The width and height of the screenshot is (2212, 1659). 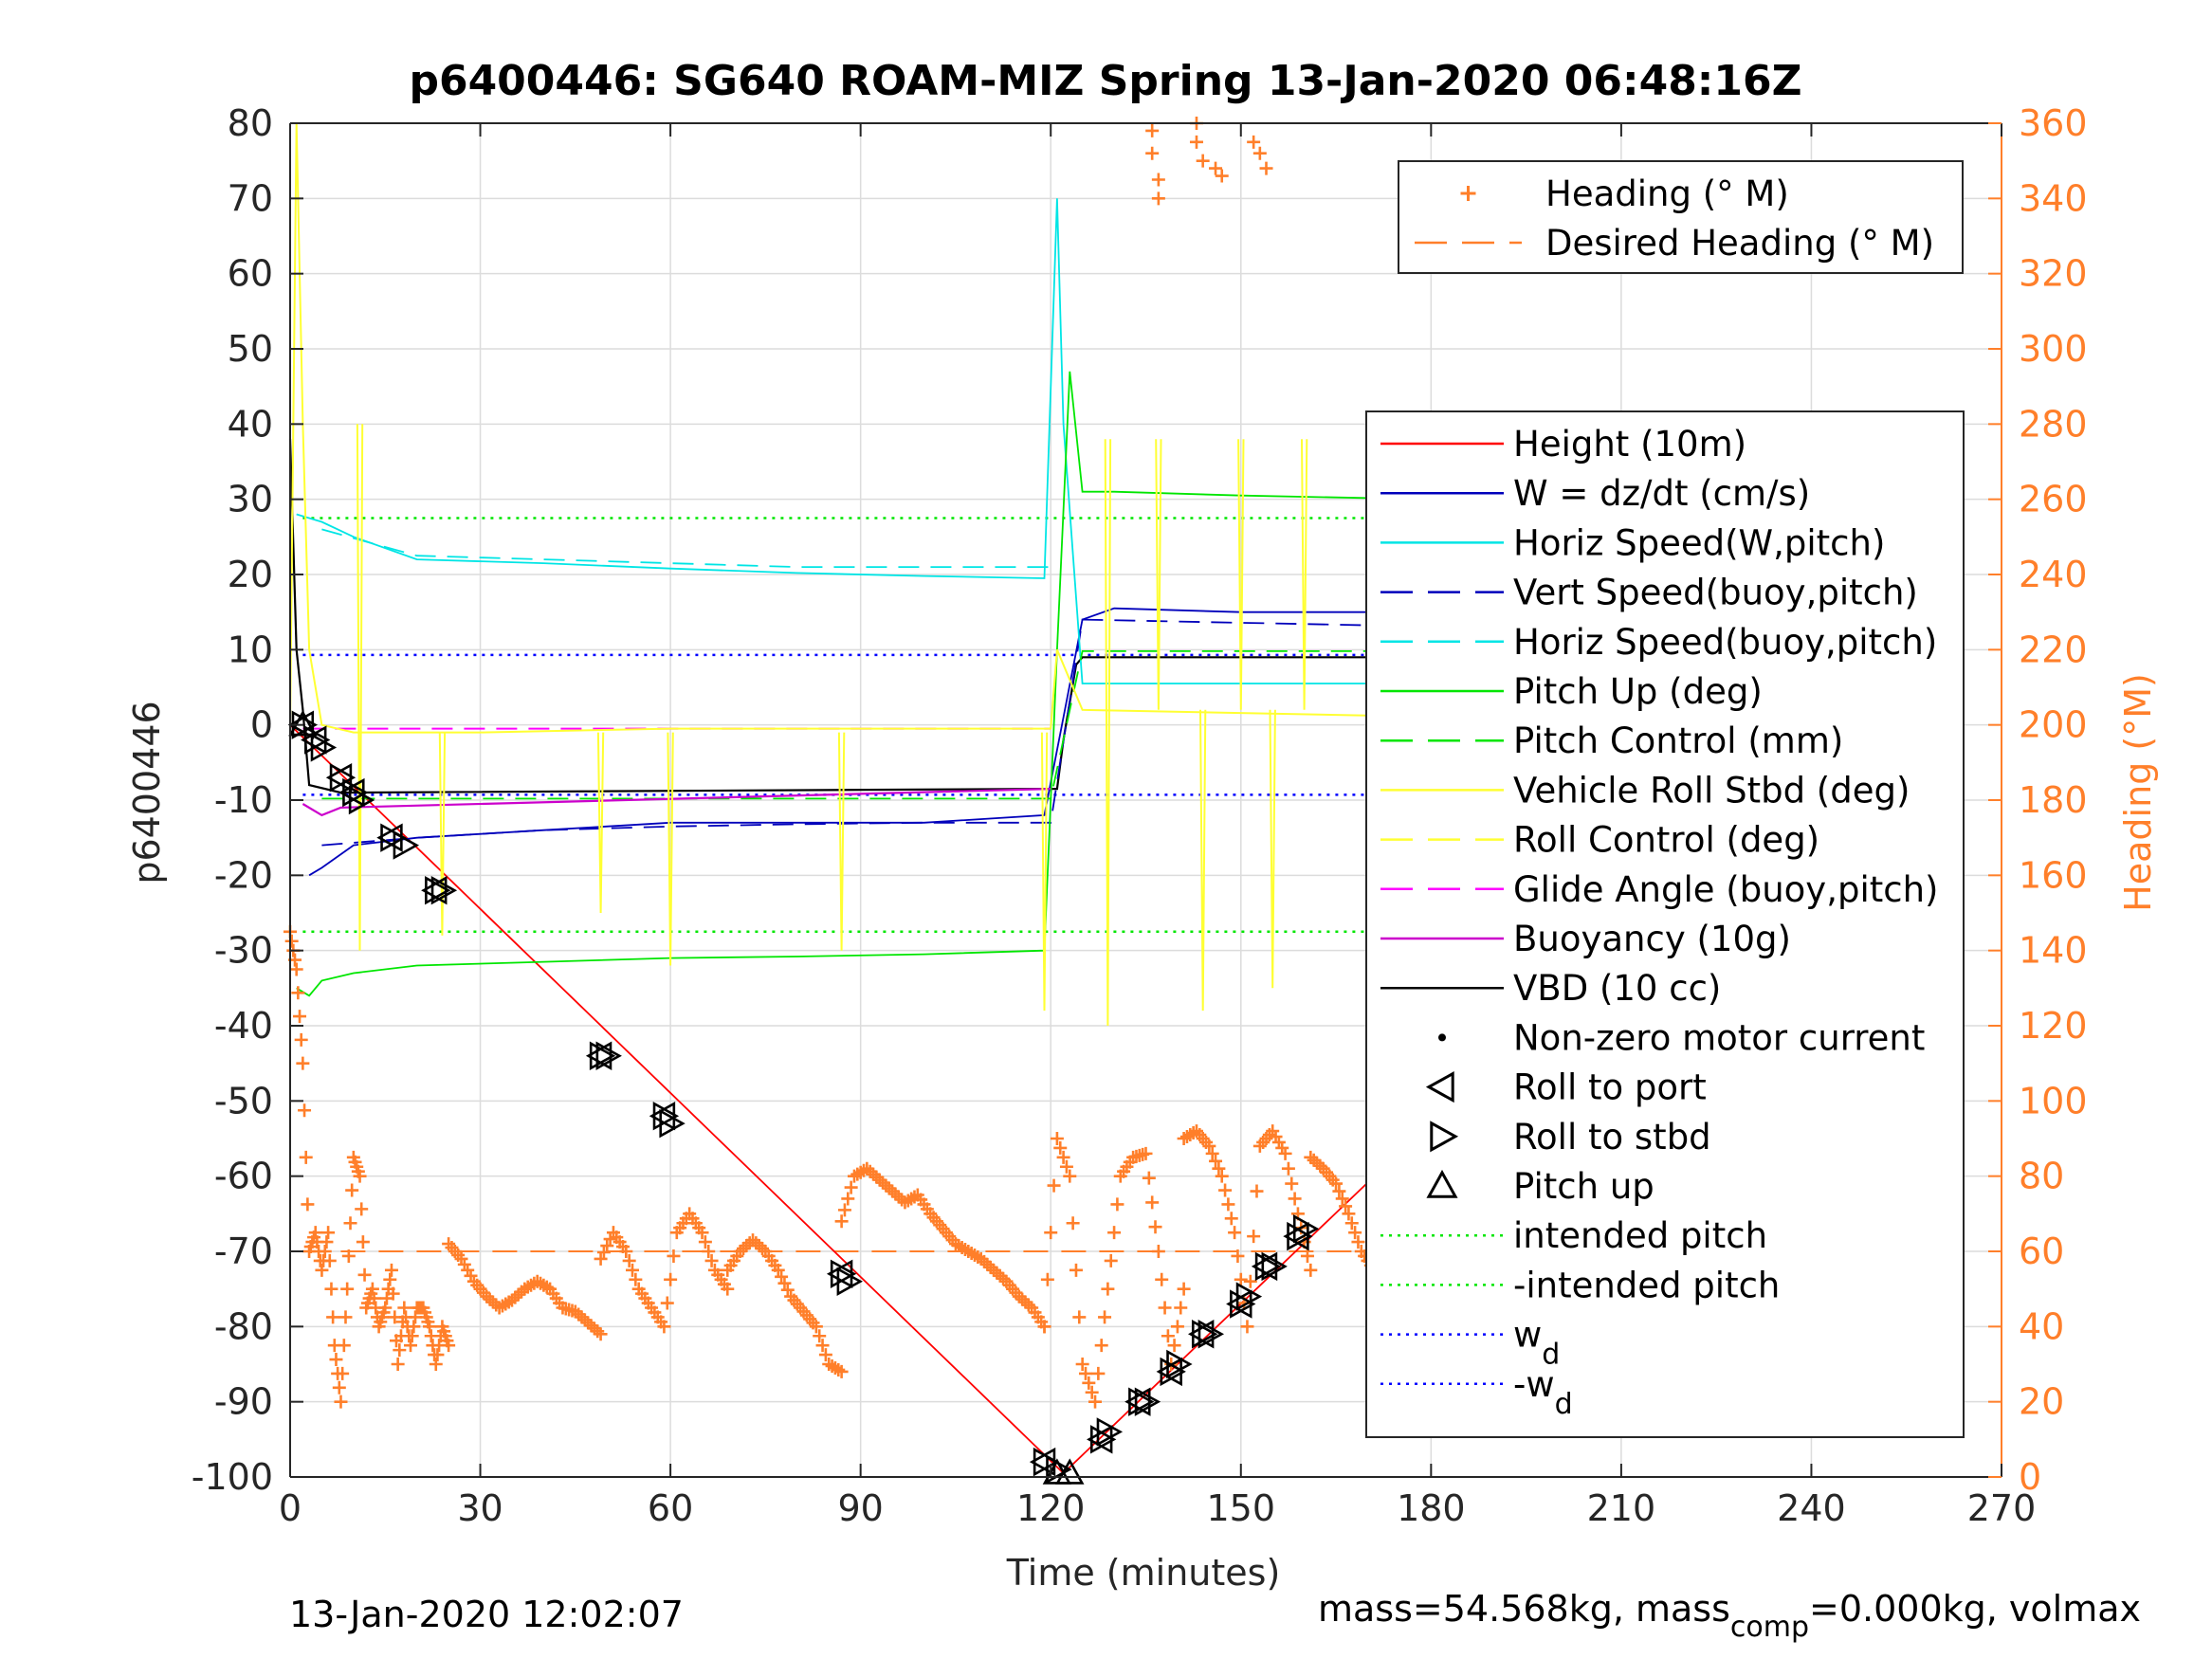 What do you see at coordinates (1715, 593) in the screenshot?
I see `legend-label: Vert Speed(buoy,pitch)` at bounding box center [1715, 593].